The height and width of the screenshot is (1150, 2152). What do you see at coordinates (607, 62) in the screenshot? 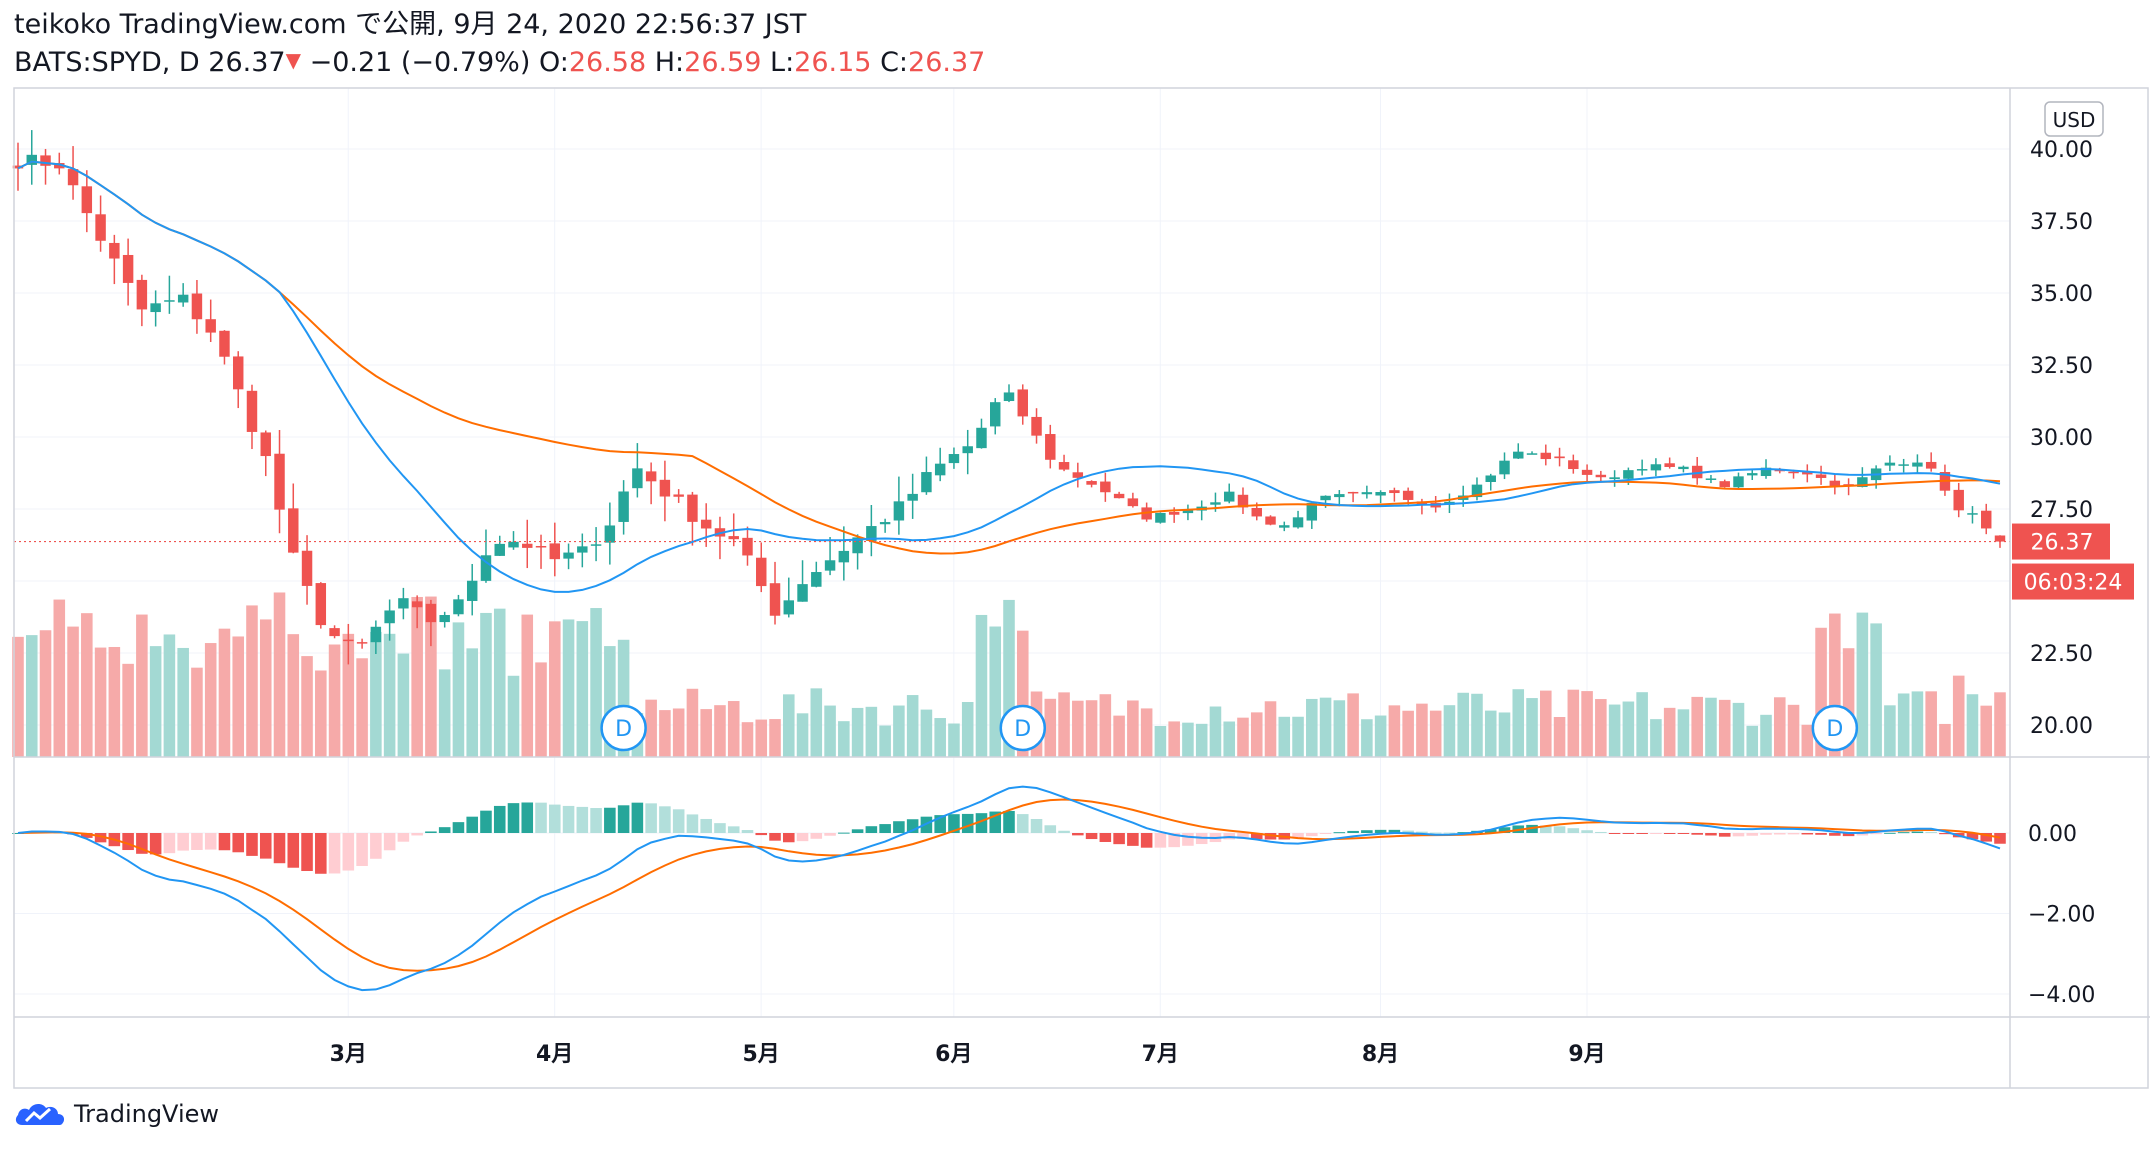
I see `open-value: 26.58` at bounding box center [607, 62].